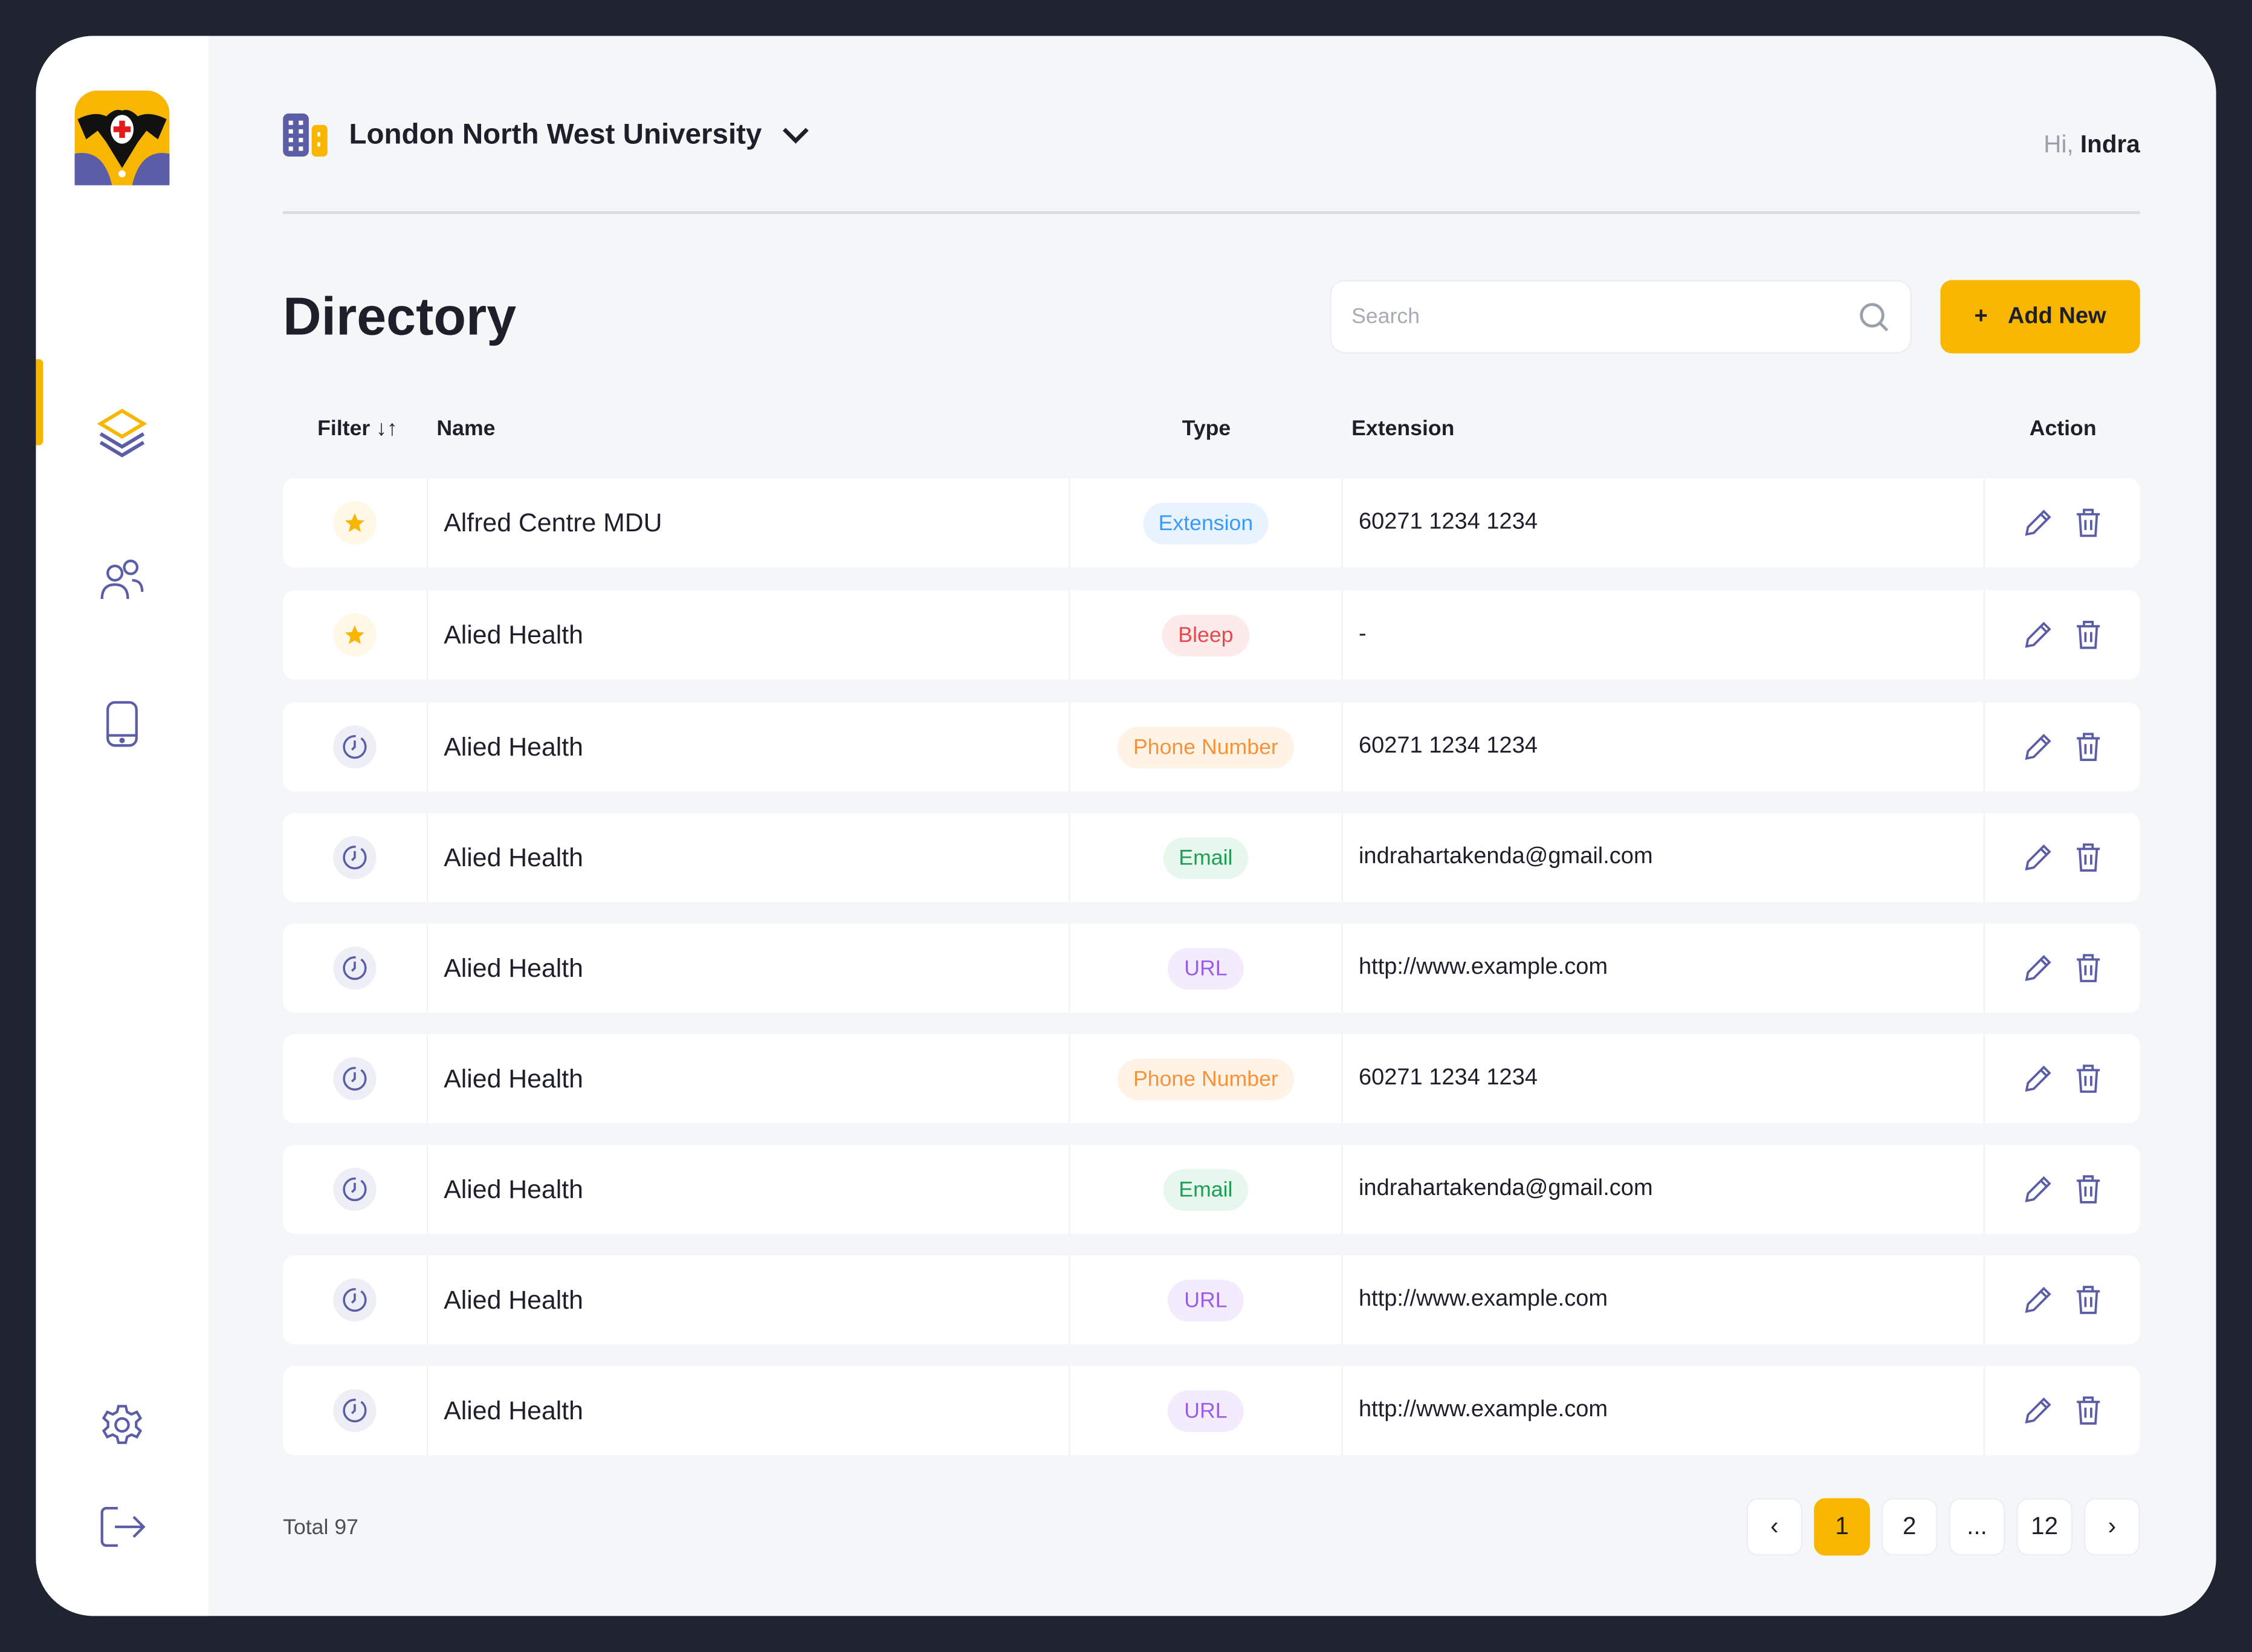 This screenshot has height=1652, width=2252. Describe the element at coordinates (466, 429) in the screenshot. I see `name-header: Name` at that location.